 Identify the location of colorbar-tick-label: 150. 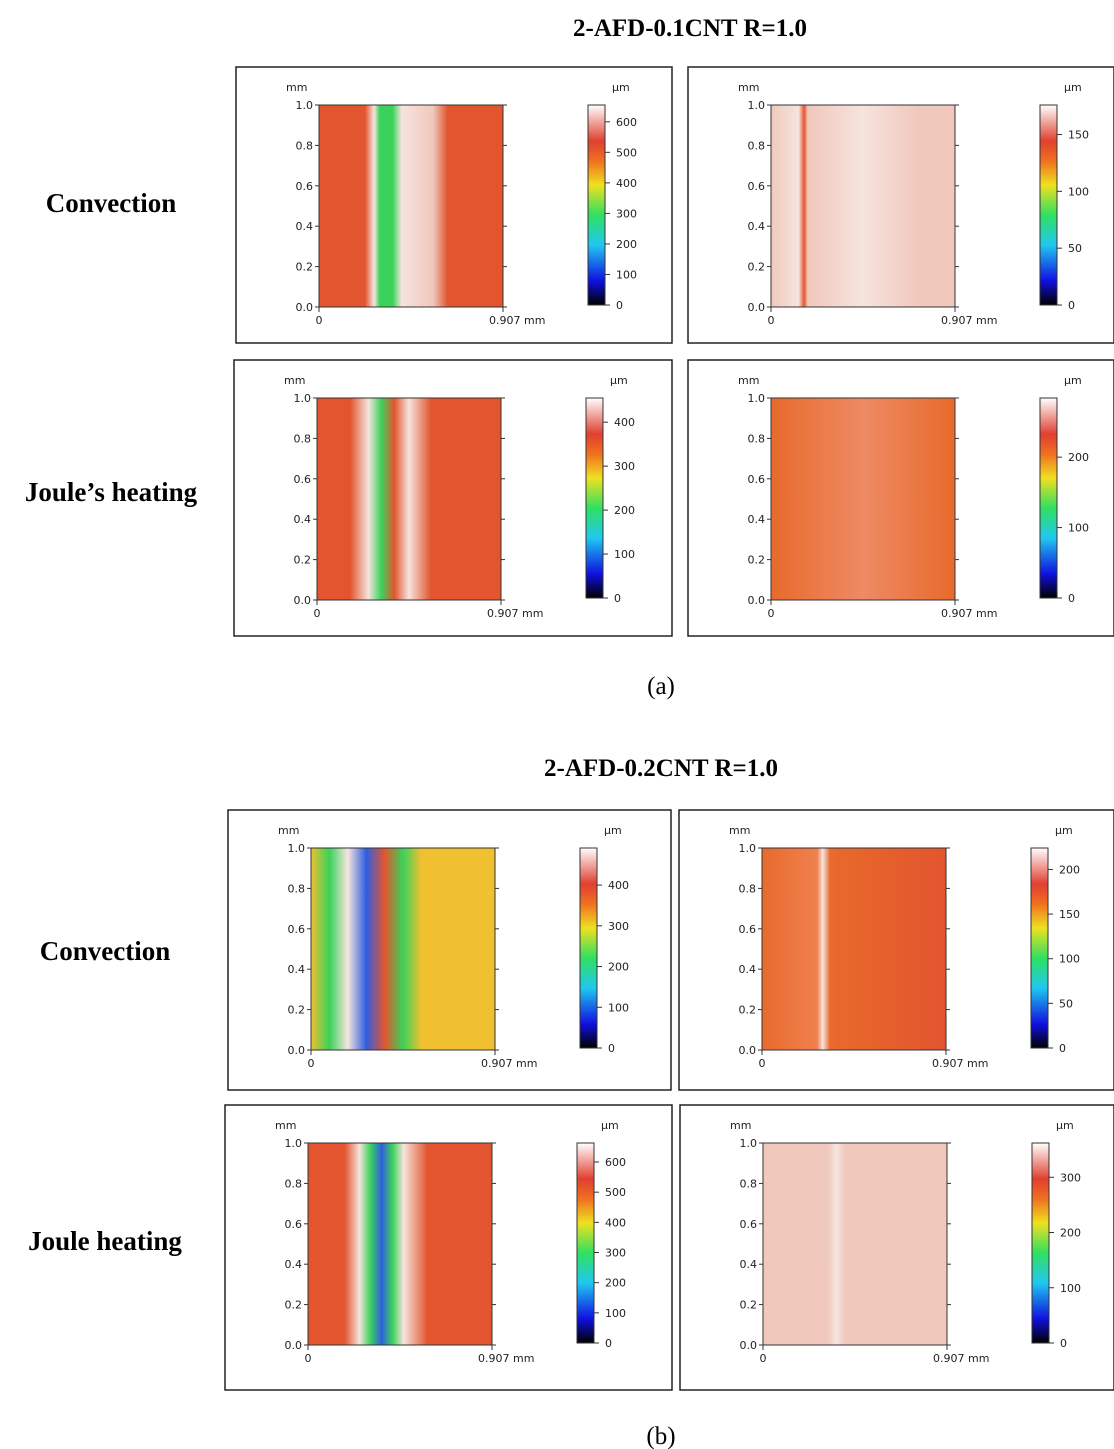
(1078, 135).